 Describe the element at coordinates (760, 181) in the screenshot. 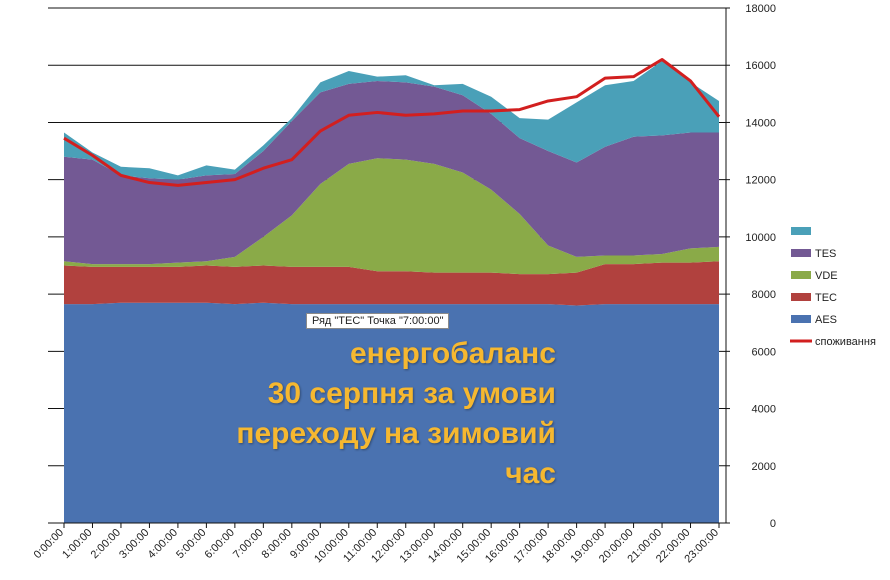

I see `y-tick-label: 12000` at that location.